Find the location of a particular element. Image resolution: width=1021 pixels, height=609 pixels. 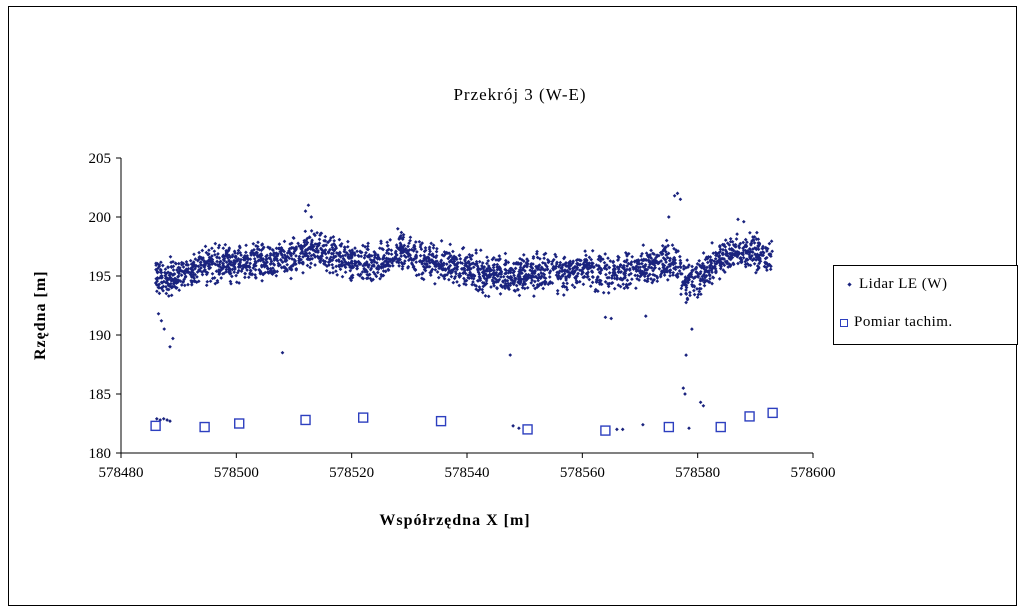

y-tick-label: 185 is located at coordinates (100, 395).